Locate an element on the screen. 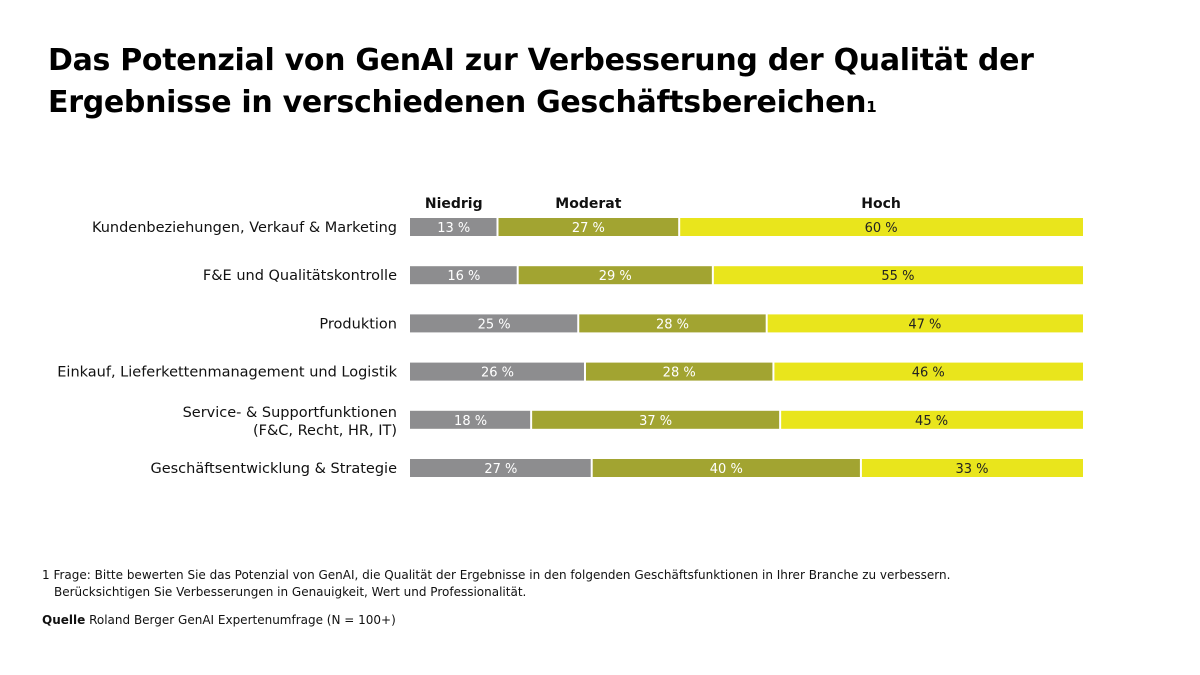  legend-label-niedrig: Niedrig is located at coordinates (454, 204).